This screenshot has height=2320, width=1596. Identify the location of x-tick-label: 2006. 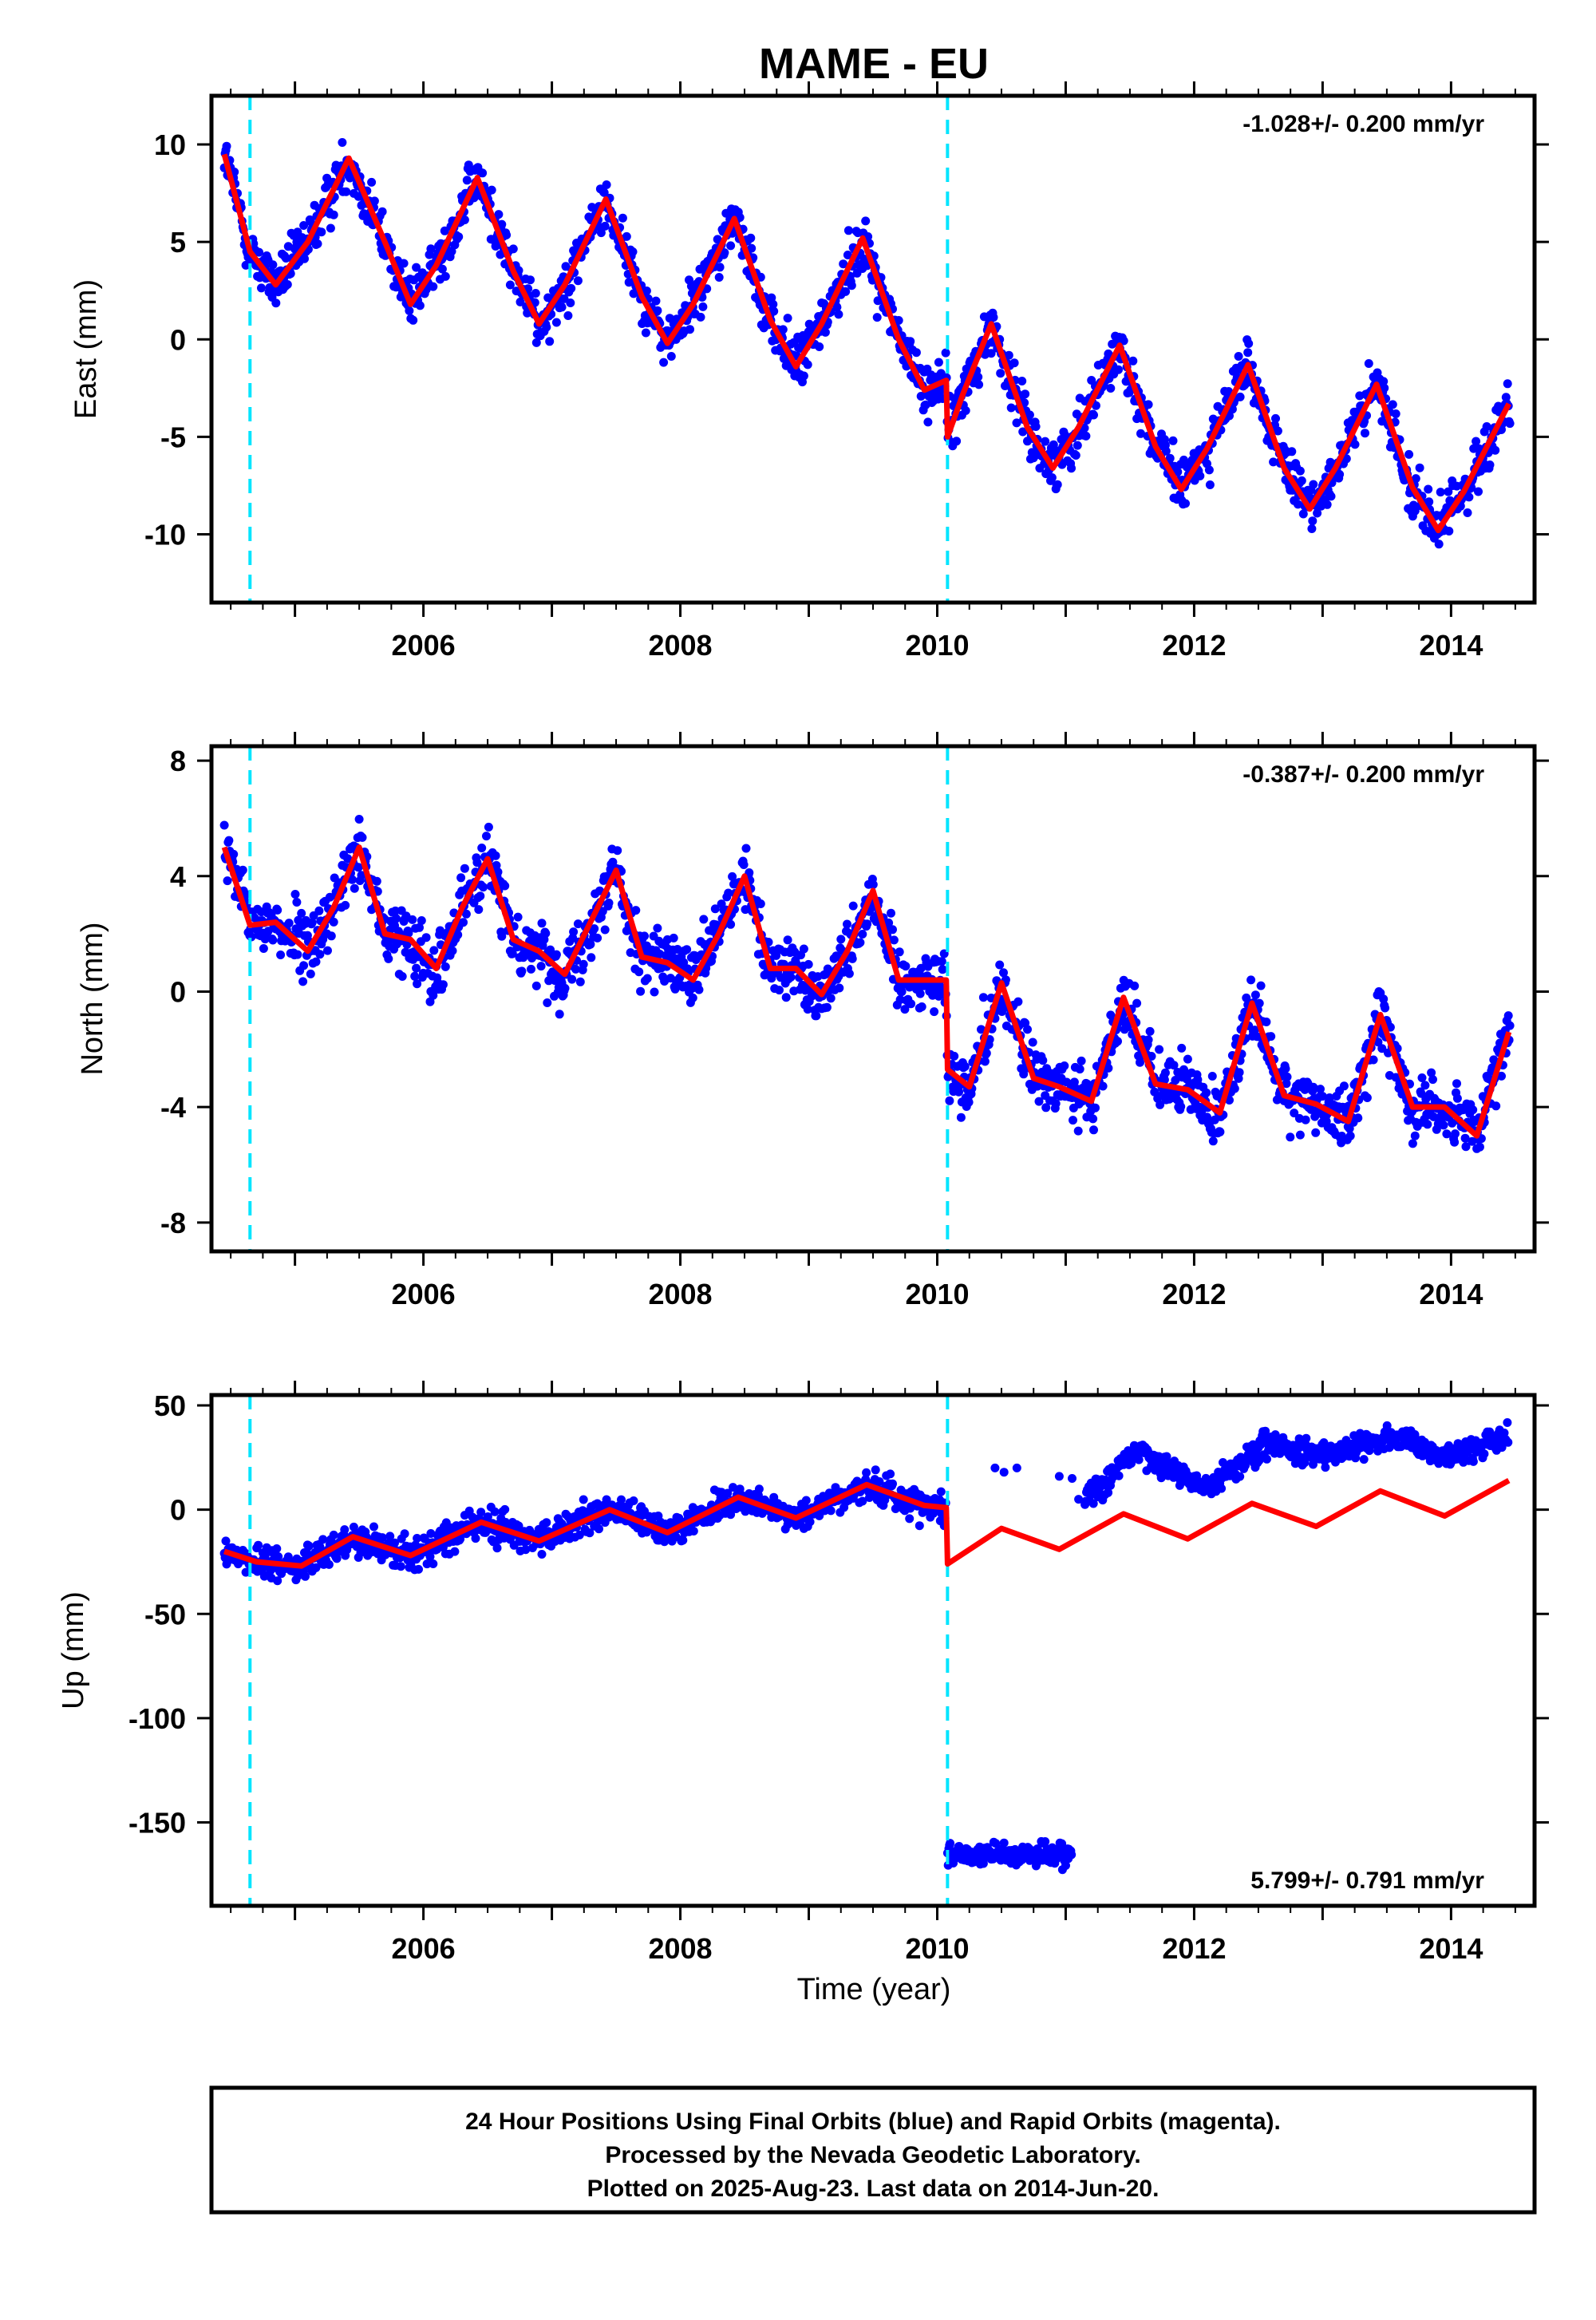
(424, 1294).